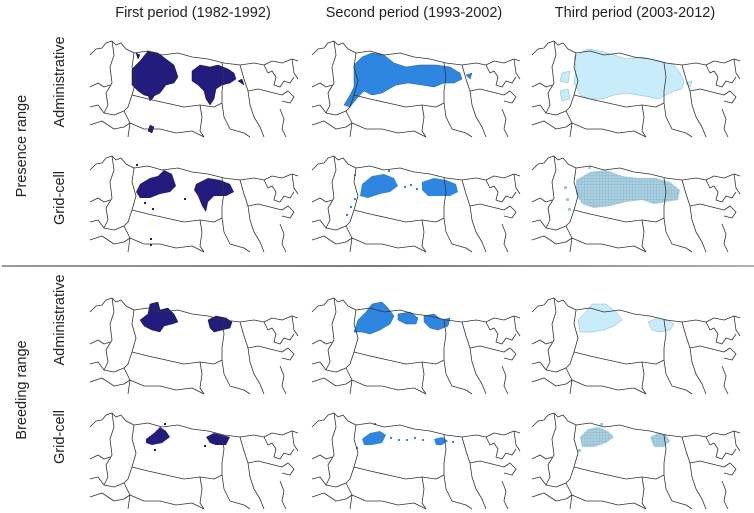 This screenshot has width=754, height=513. I want to click on row-label-presence-grid-cell: Grid-cell, so click(60, 198).